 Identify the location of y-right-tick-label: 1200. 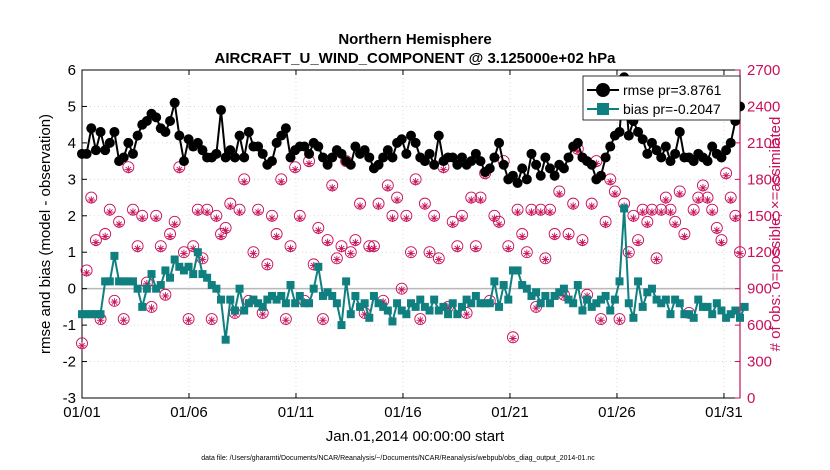
(763, 252).